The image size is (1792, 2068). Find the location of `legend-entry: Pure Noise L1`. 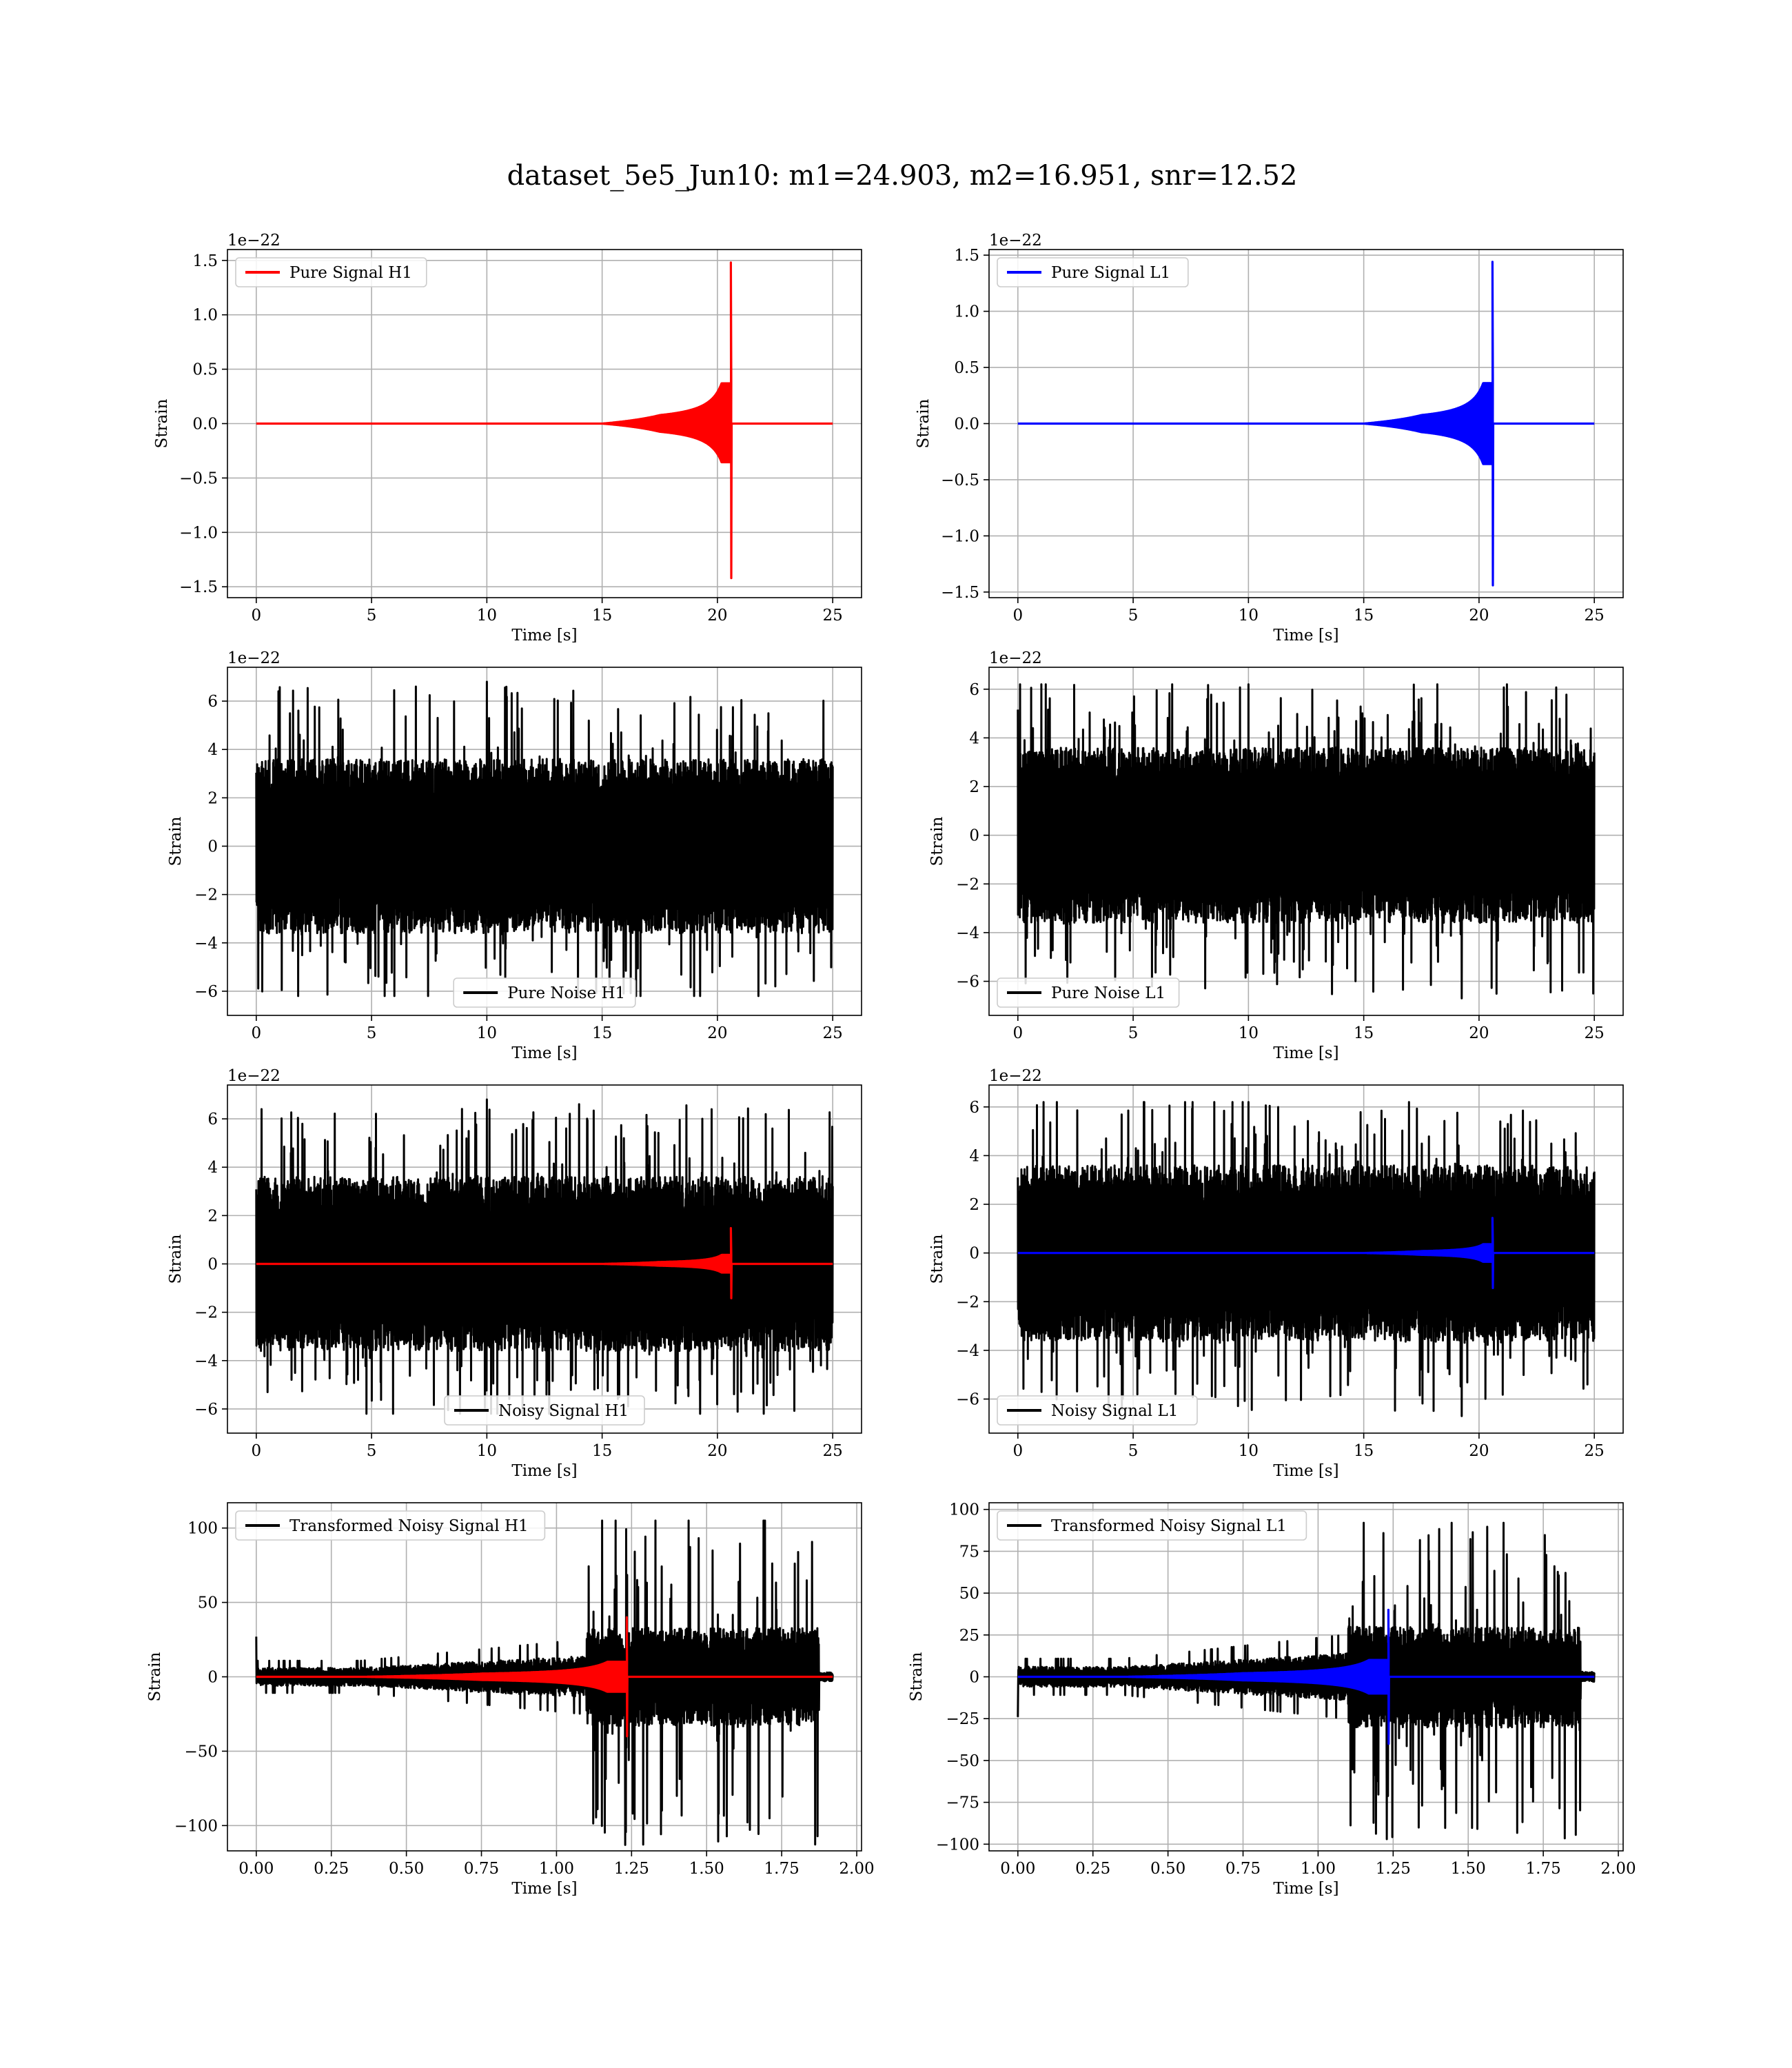

legend-entry: Pure Noise L1 is located at coordinates (1108, 993).